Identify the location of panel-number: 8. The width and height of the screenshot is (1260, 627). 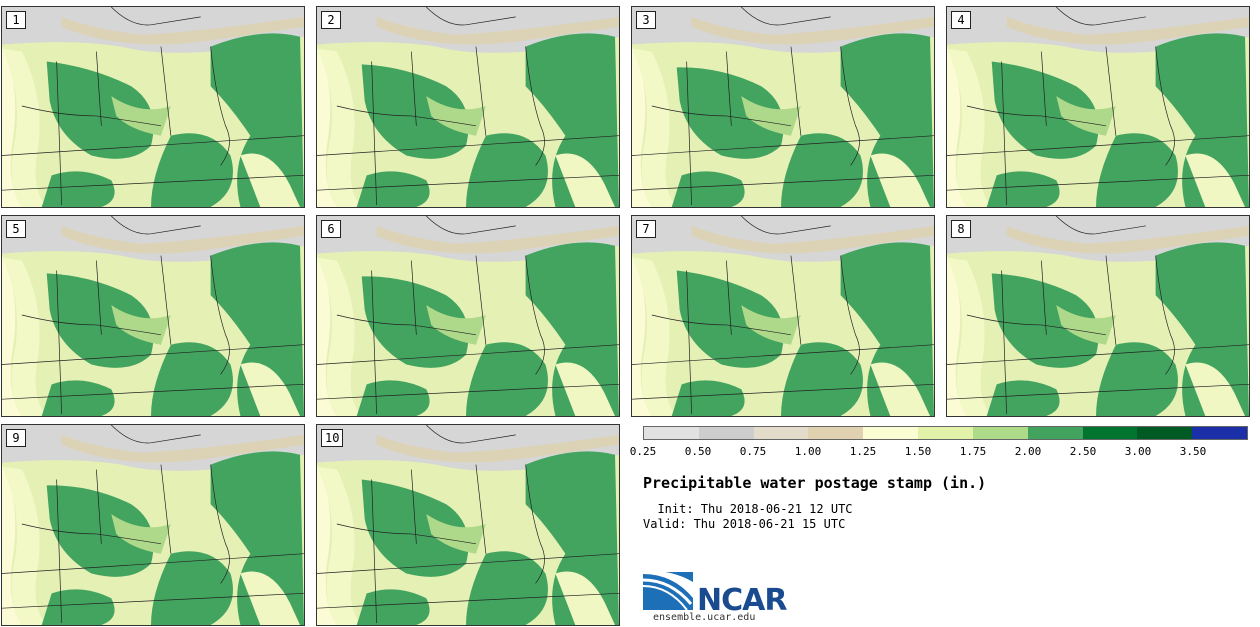
(961, 229).